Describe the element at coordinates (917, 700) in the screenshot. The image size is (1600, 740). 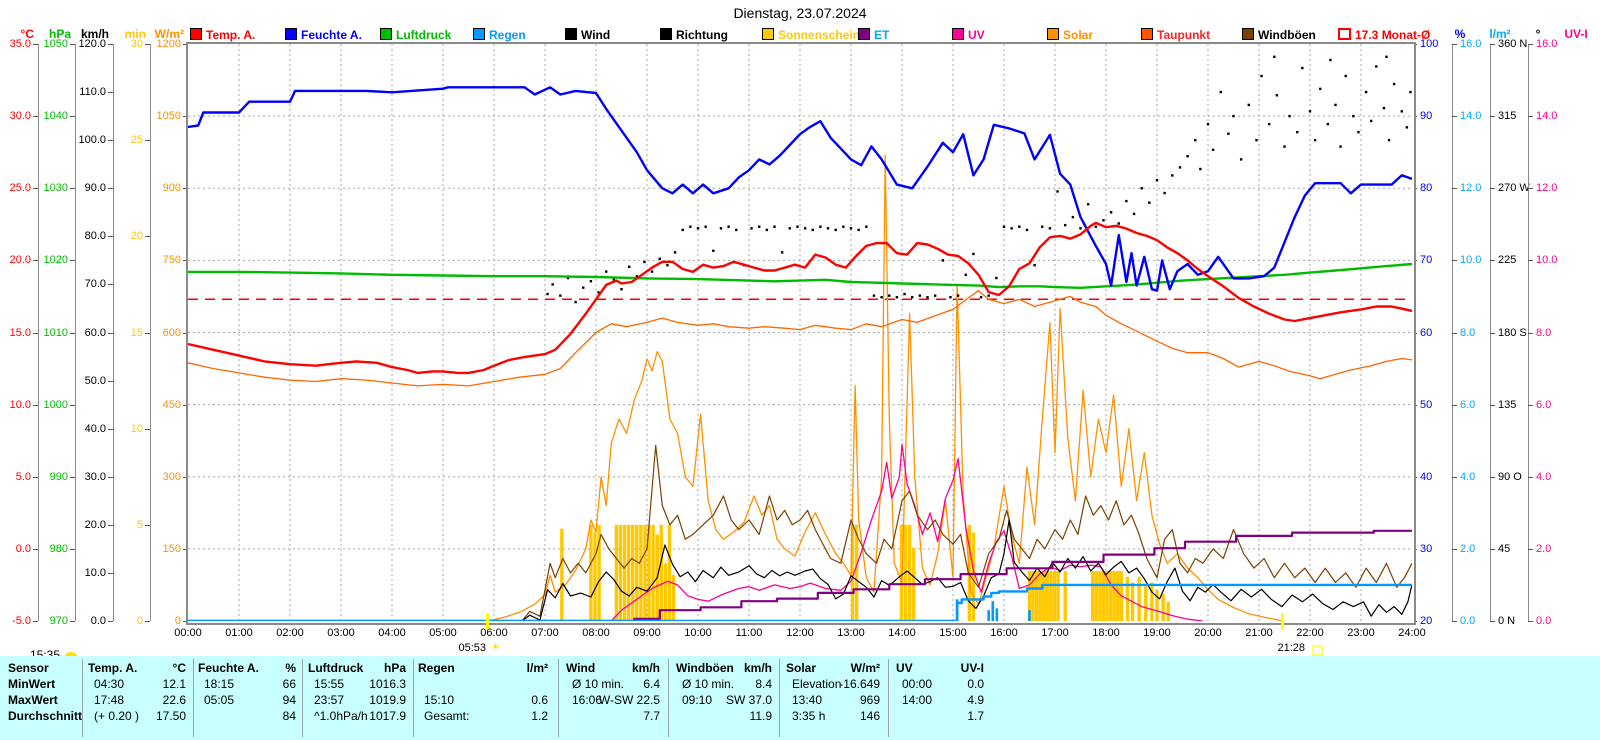
I see `table-cell: 14:00` at that location.